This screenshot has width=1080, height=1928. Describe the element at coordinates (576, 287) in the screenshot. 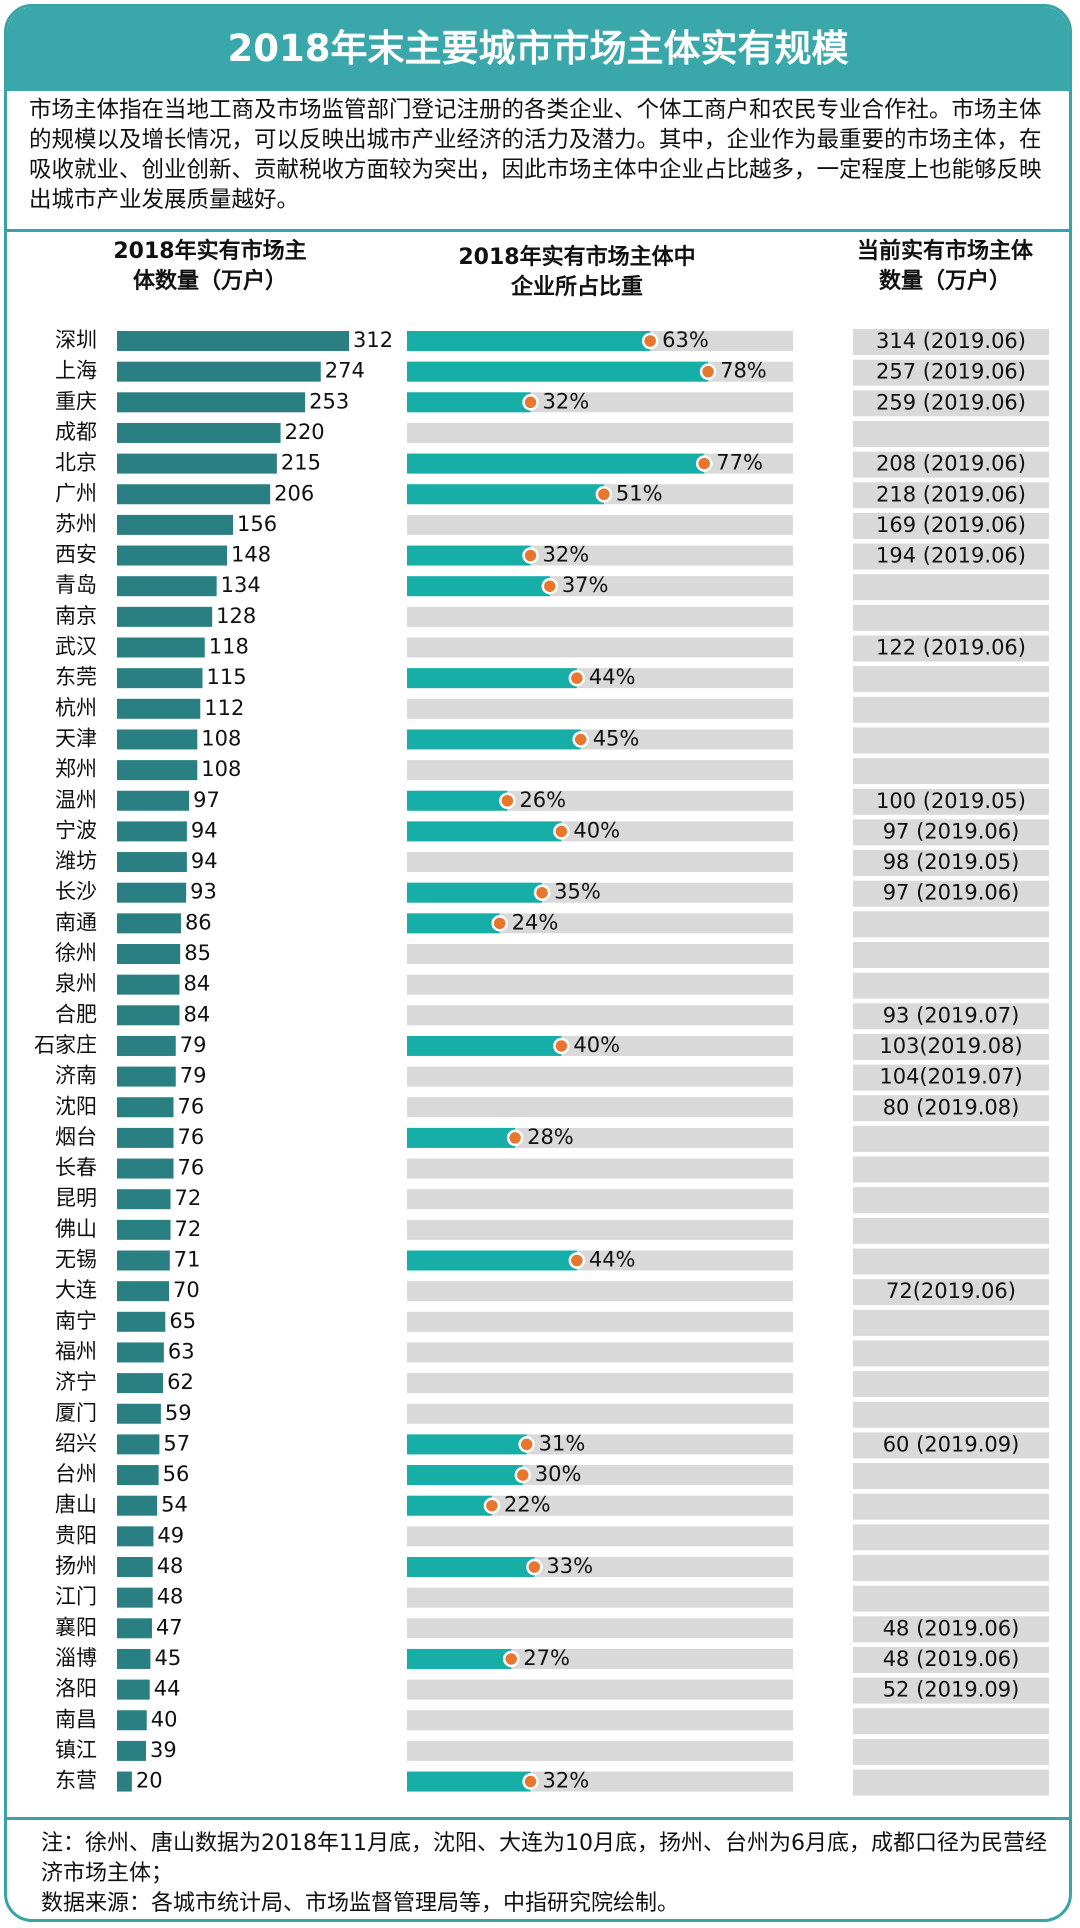

I see `column-header-share-line2: 企业所占比重` at that location.